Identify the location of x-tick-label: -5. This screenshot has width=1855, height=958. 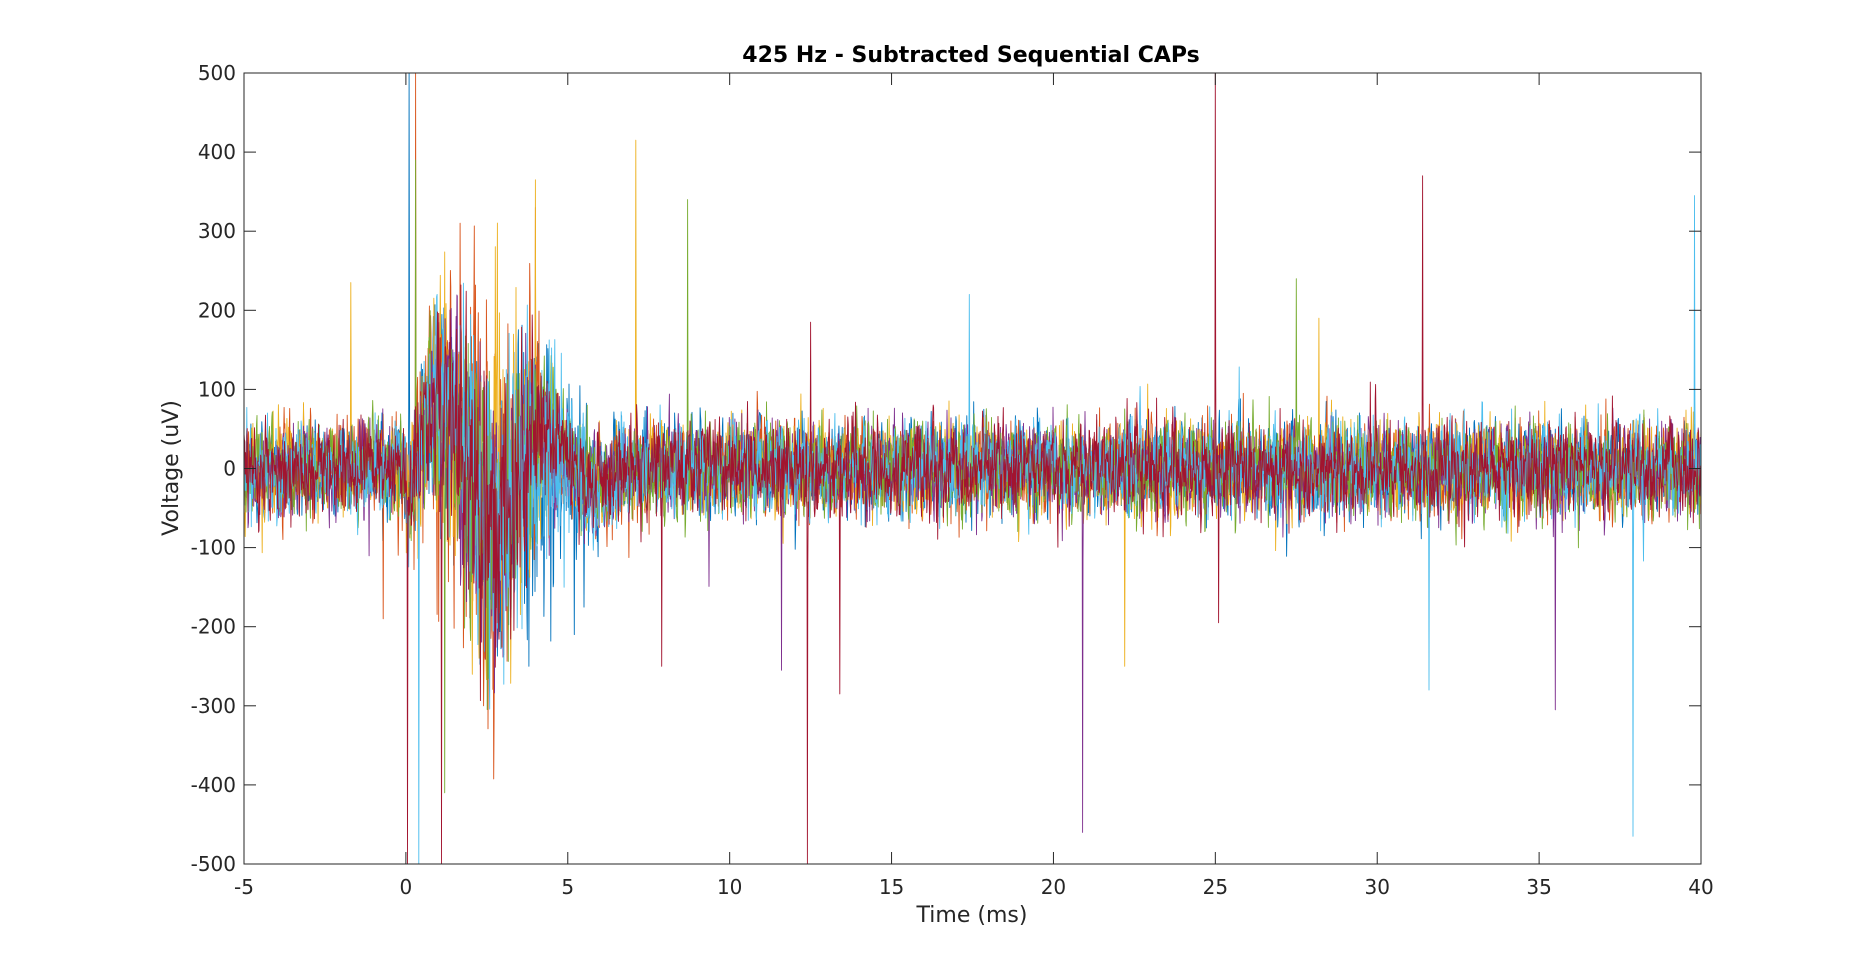
(244, 887).